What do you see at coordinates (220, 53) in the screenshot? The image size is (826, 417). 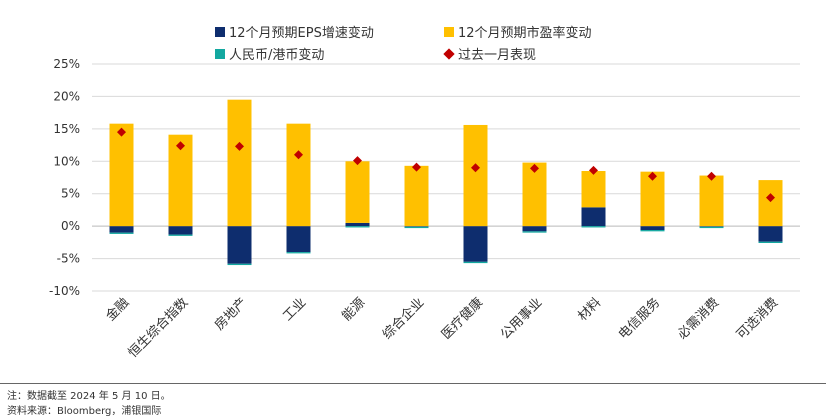 I see `legend-swatch-fx` at bounding box center [220, 53].